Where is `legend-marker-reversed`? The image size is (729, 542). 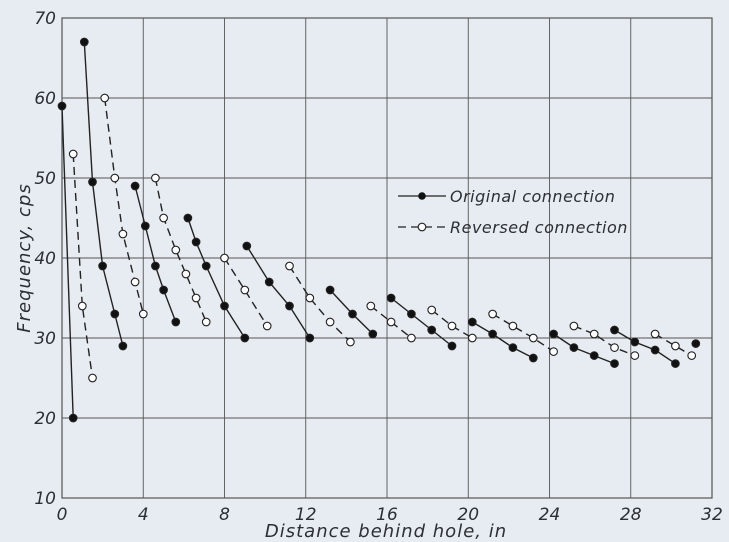 legend-marker-reversed is located at coordinates (422, 227).